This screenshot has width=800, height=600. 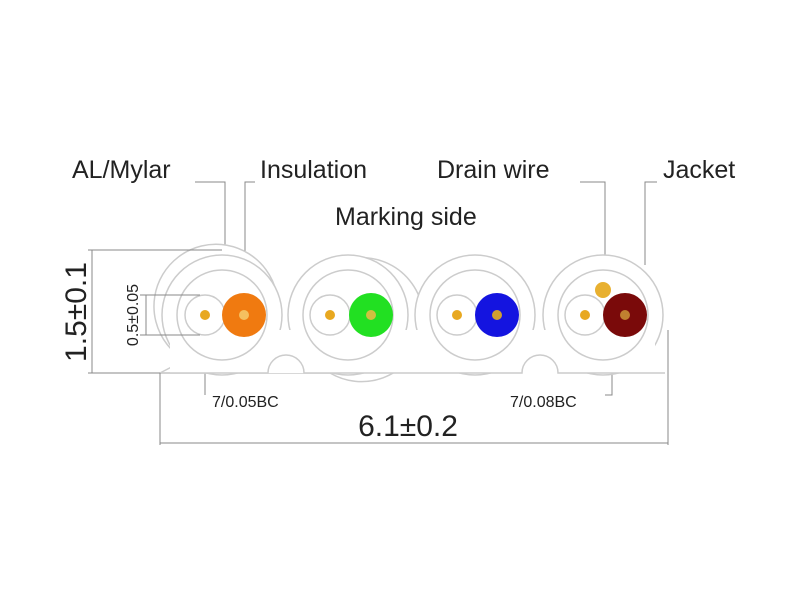 I want to click on conductor-spec: 7/0.08BC, so click(x=543, y=402).